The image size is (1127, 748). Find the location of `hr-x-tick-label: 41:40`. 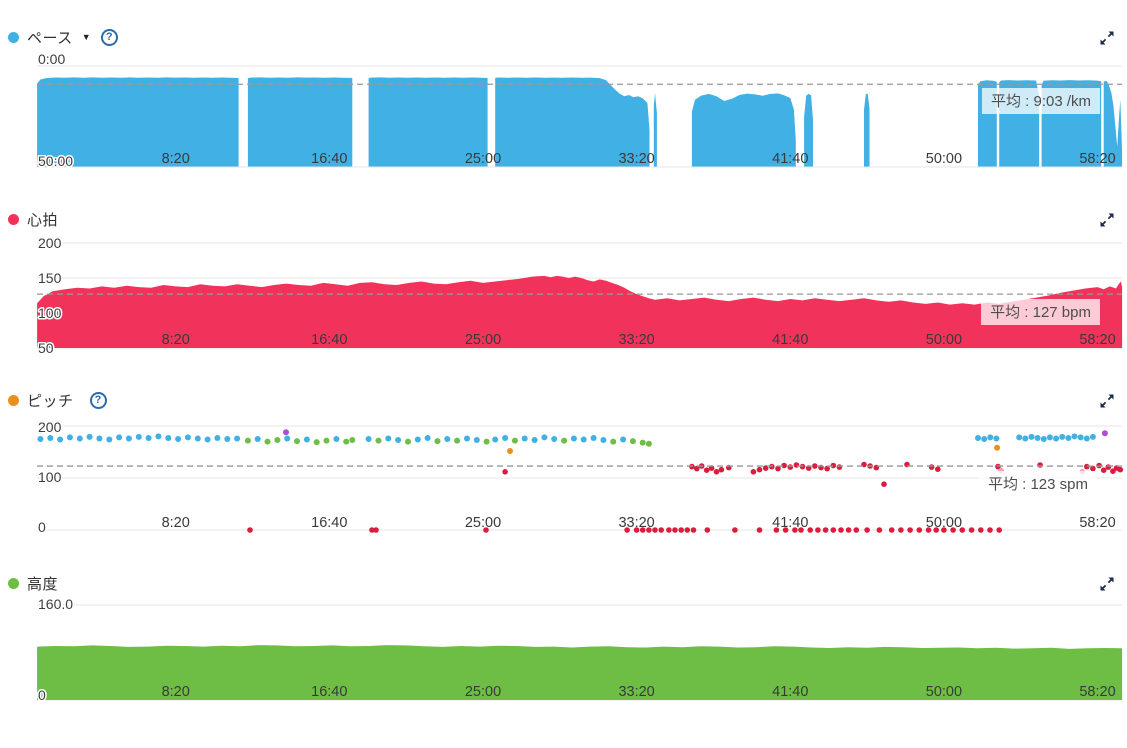

hr-x-tick-label: 41:40 is located at coordinates (790, 340).